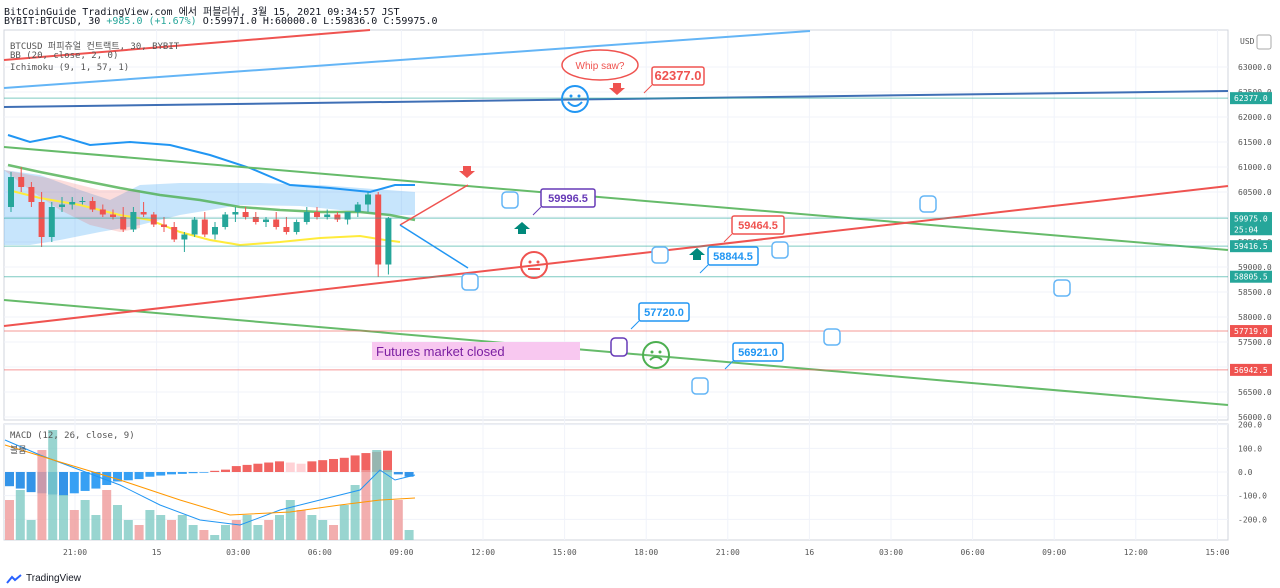 The width and height of the screenshot is (1280, 588). Describe the element at coordinates (43, 578) in the screenshot. I see `tradingview-brand: TradingView` at that location.